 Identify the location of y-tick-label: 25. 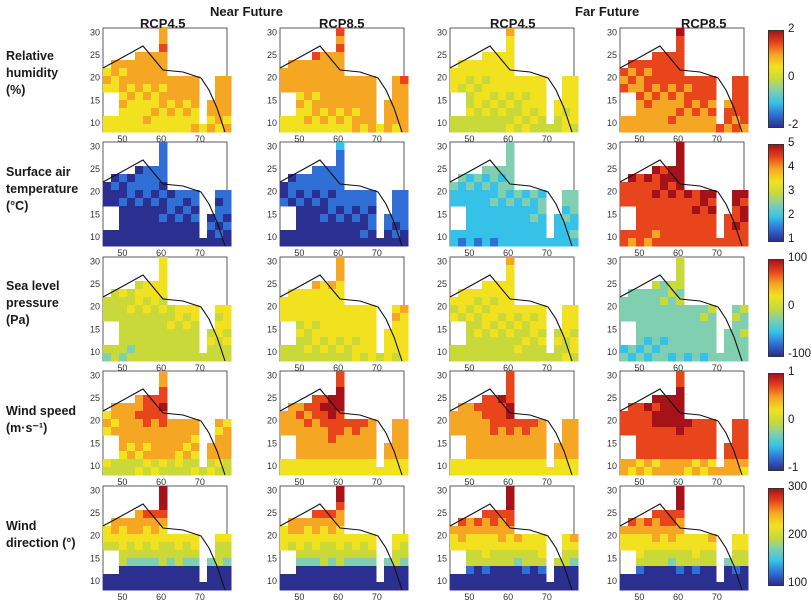
(612, 55).